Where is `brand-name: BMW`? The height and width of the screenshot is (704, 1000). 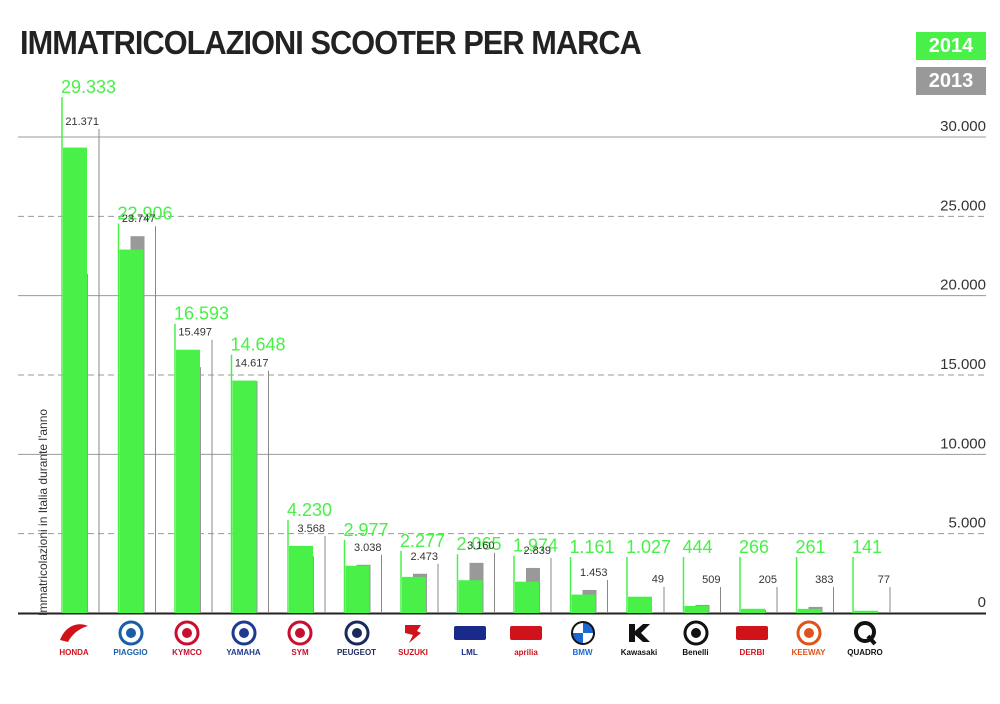
brand-name: BMW is located at coordinates (582, 652).